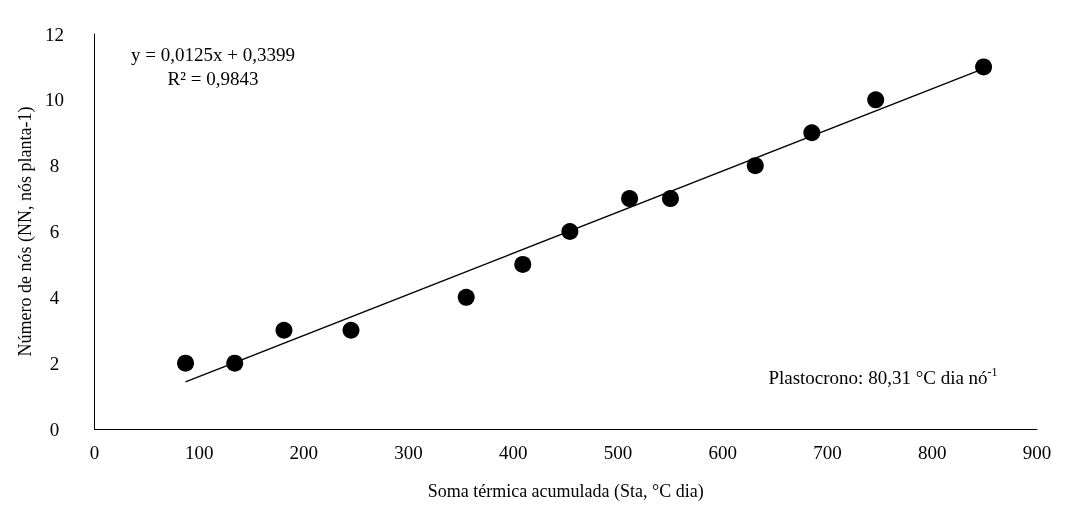  Describe the element at coordinates (54, 34) in the screenshot. I see `y-tick-label: 12` at that location.